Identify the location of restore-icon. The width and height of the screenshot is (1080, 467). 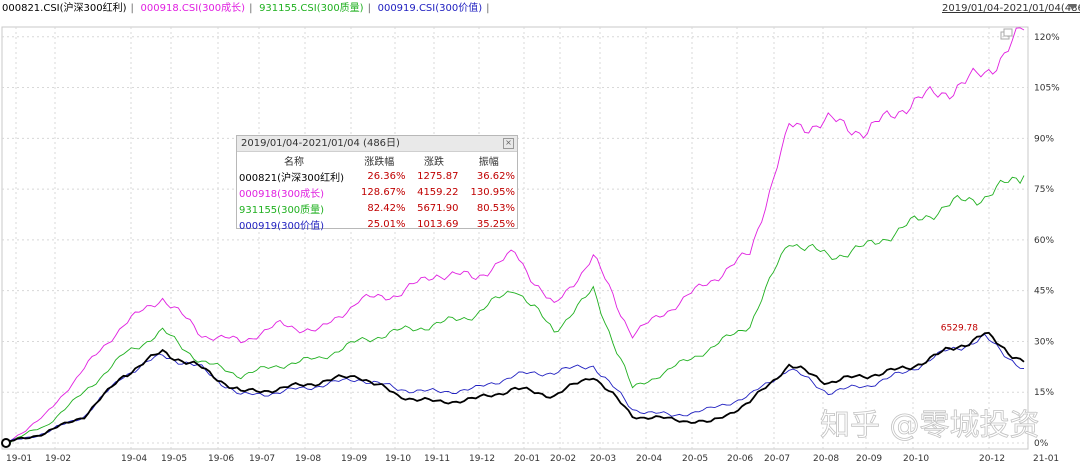
(1006, 34).